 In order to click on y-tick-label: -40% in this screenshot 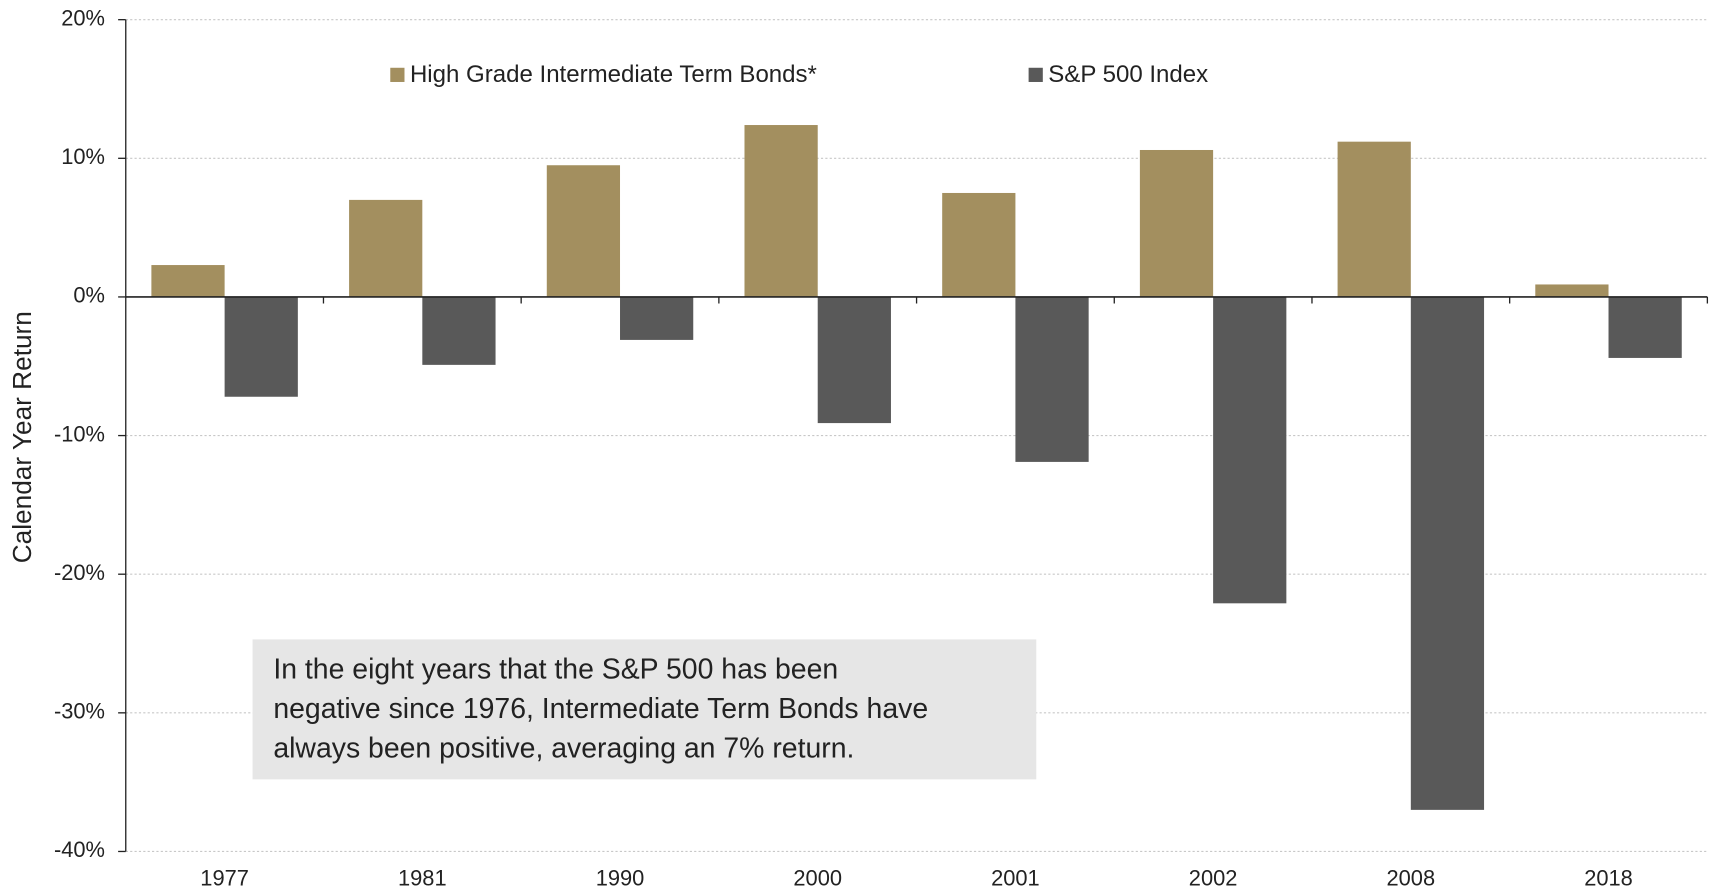, I will do `click(79, 849)`.